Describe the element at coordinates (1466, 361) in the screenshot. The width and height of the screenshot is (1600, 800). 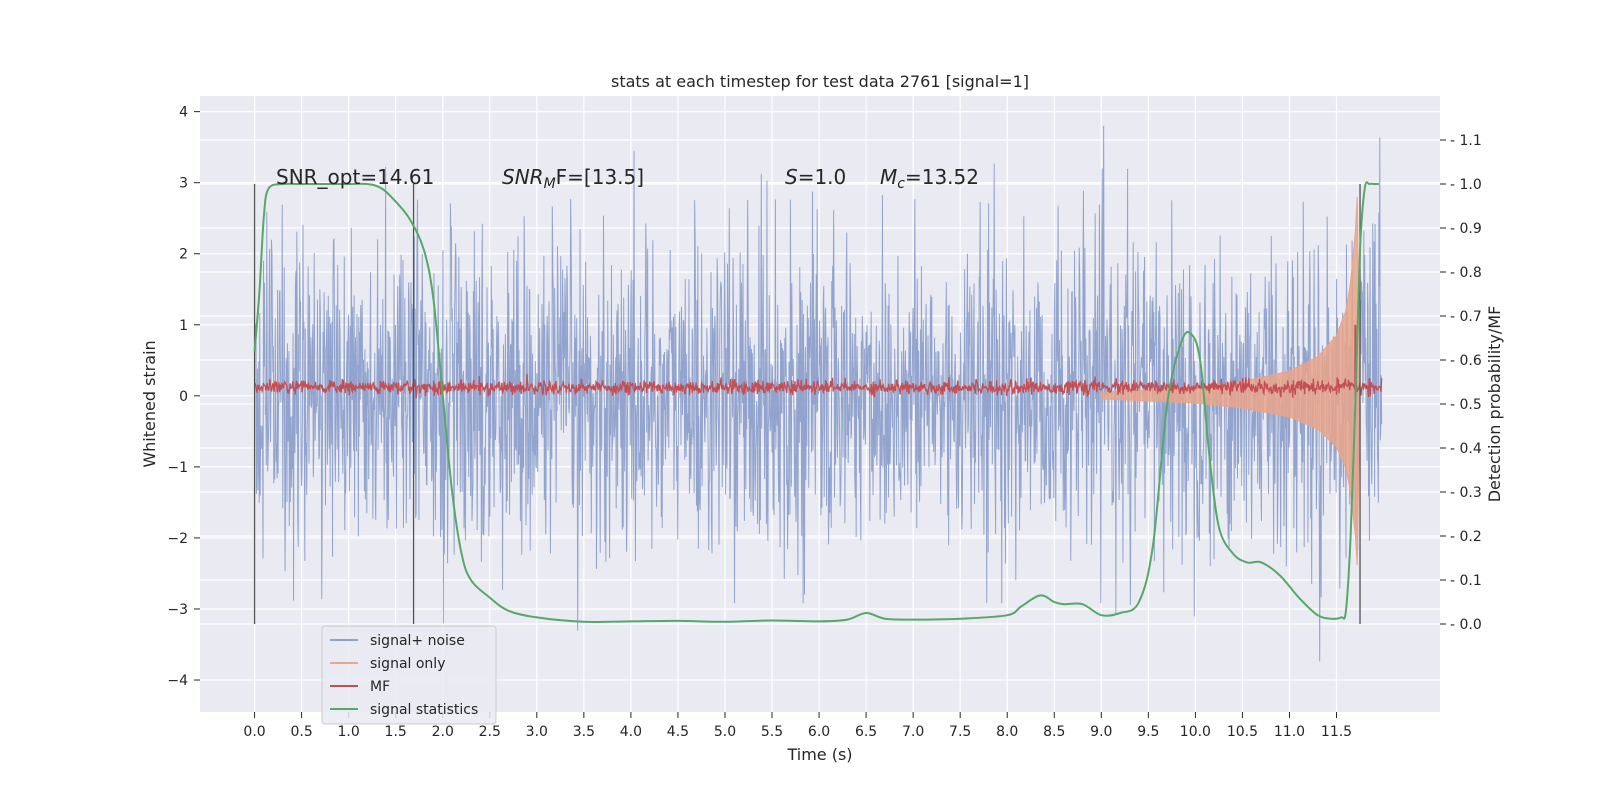
I see `y-tick-right-label-6: - 0.6` at that location.